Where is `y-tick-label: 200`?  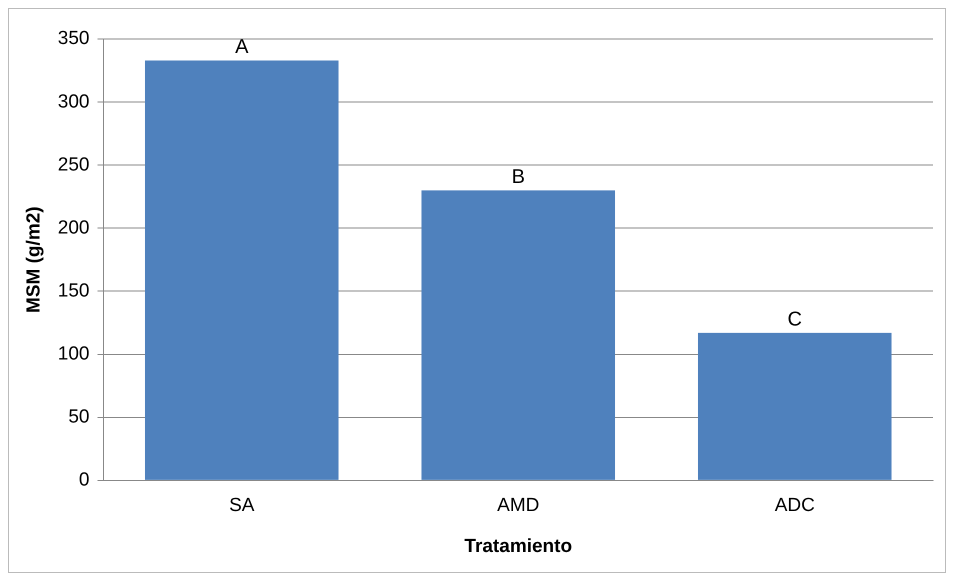 y-tick-label: 200 is located at coordinates (74, 227).